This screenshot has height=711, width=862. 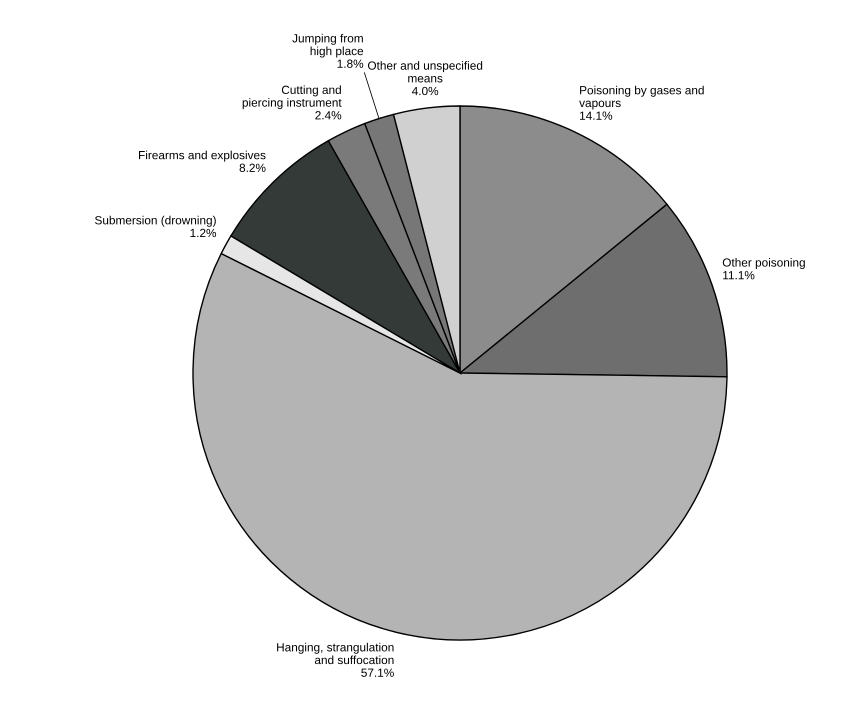 What do you see at coordinates (155, 221) in the screenshot?
I see `slice-label: Submersion (drowning)` at bounding box center [155, 221].